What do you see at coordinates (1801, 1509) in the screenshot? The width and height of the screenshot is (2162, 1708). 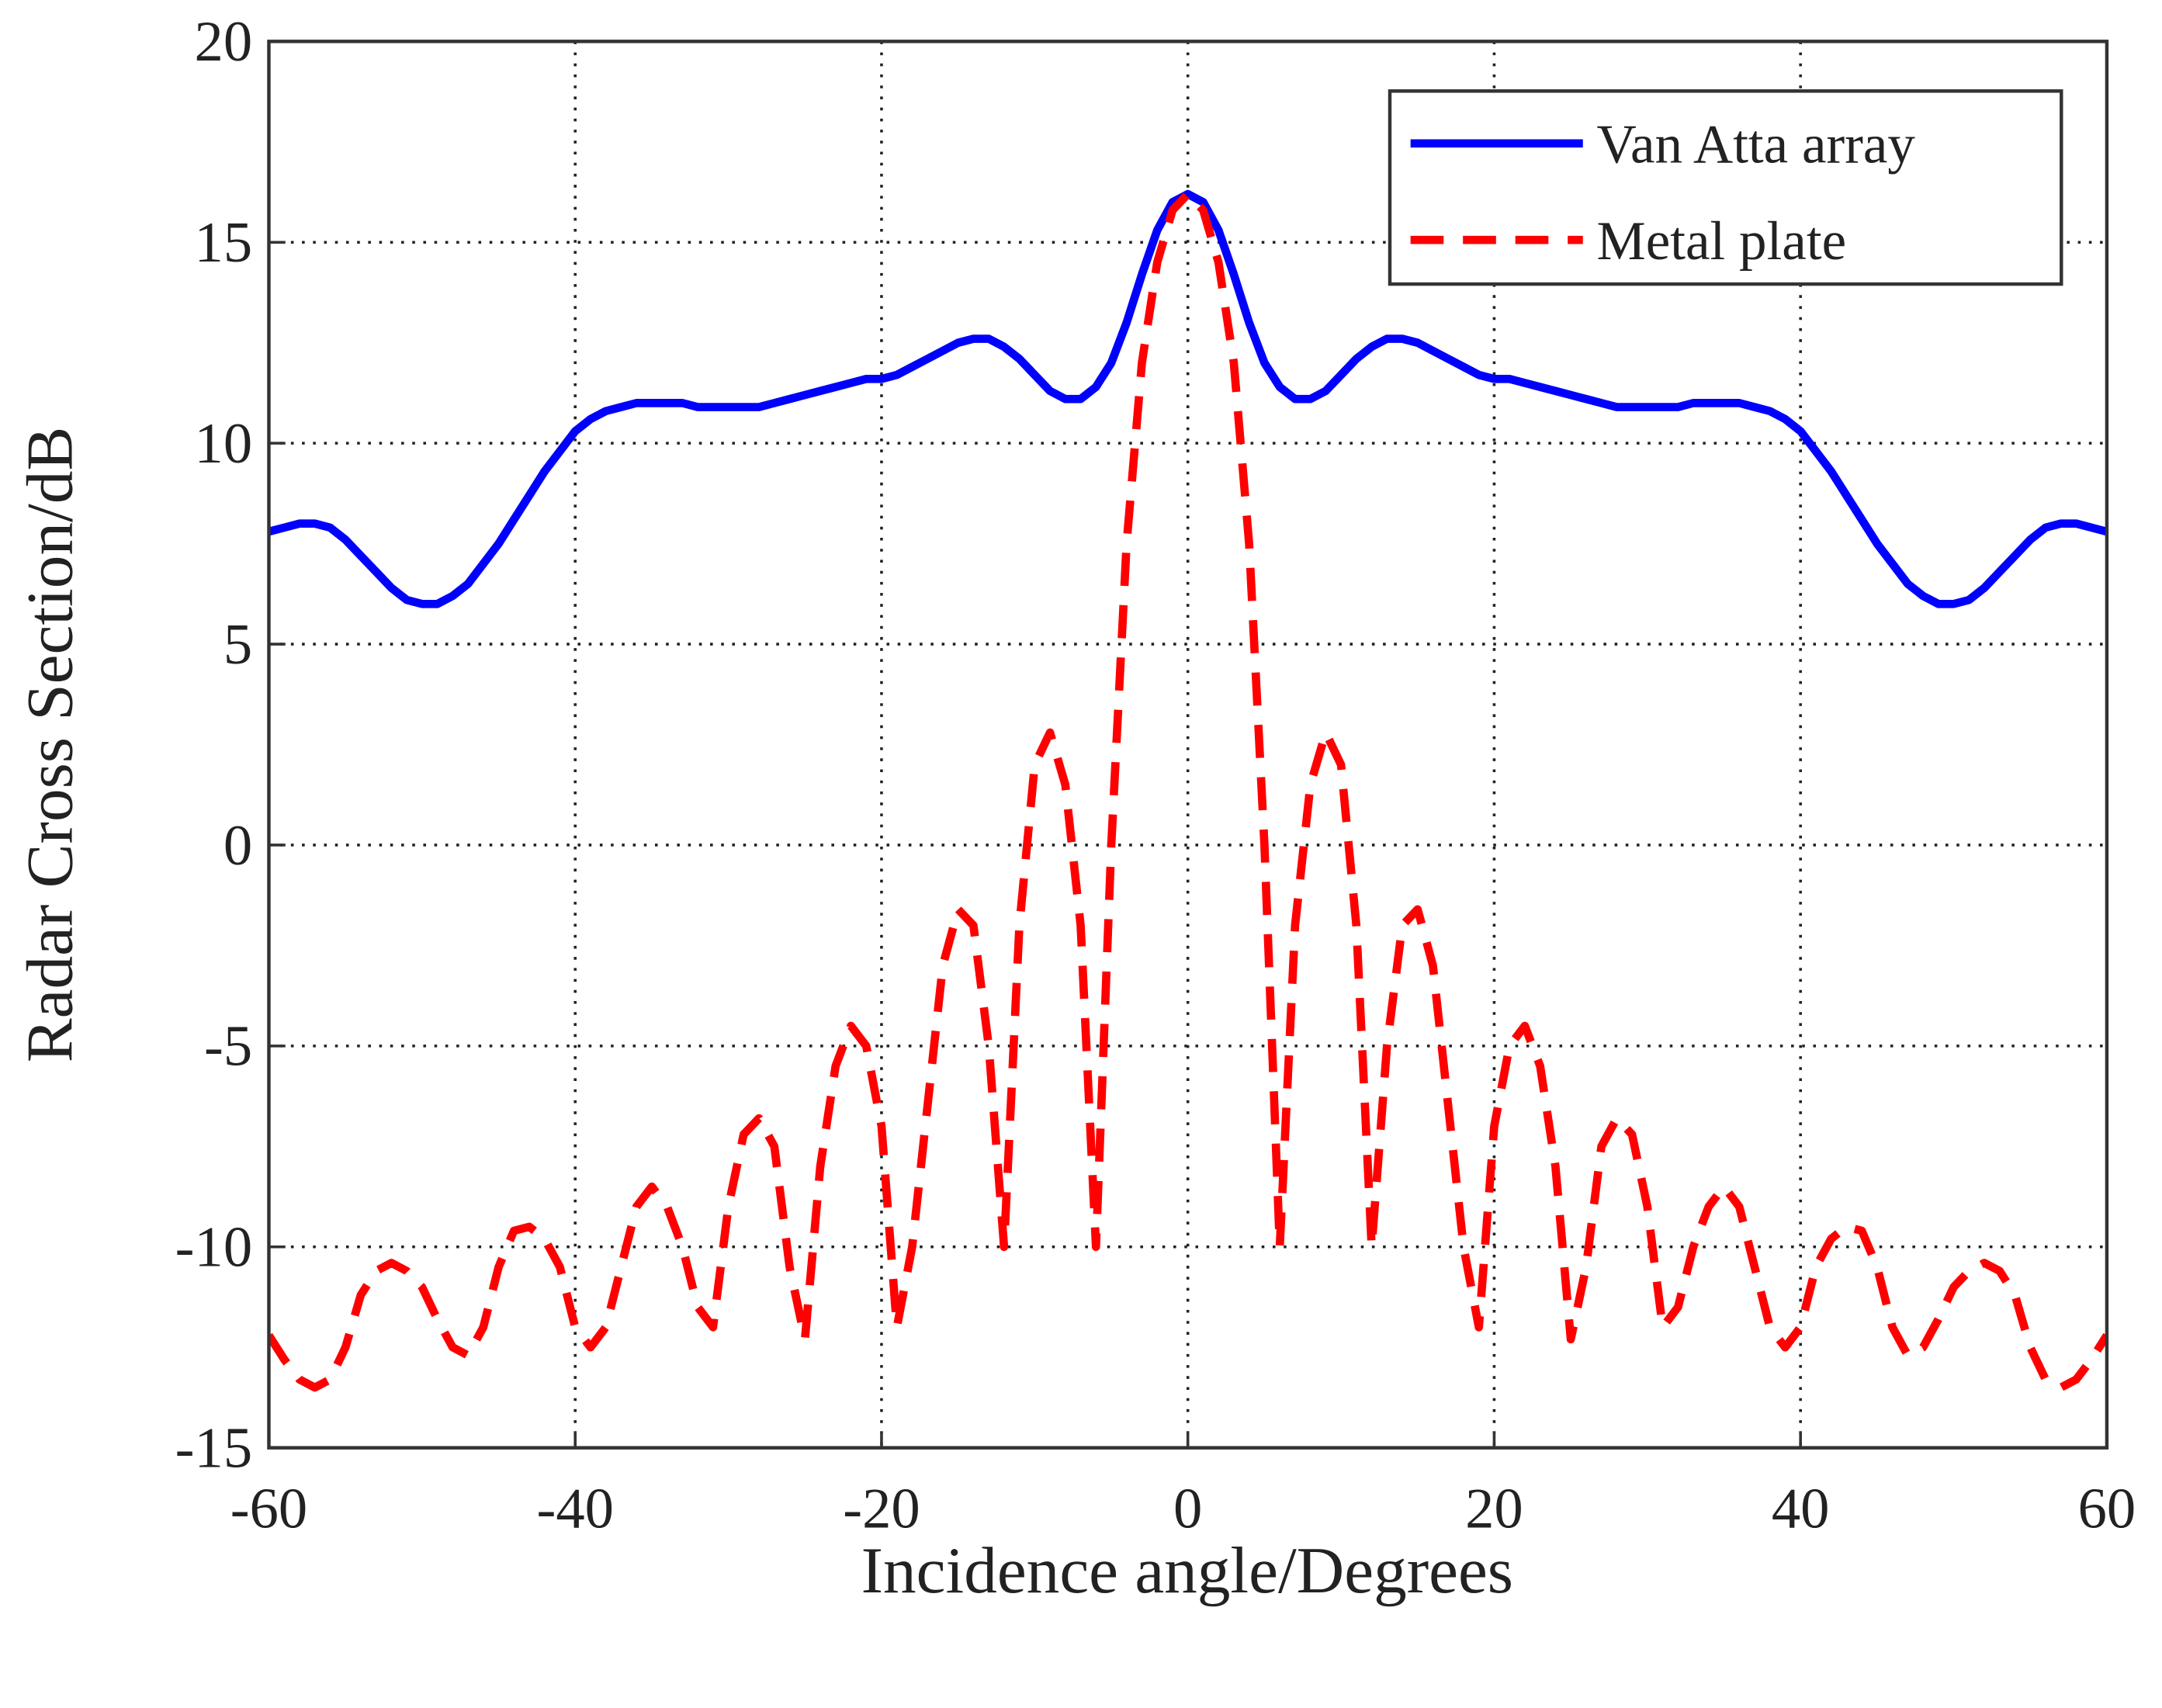 I see `x-tick-label: 40` at bounding box center [1801, 1509].